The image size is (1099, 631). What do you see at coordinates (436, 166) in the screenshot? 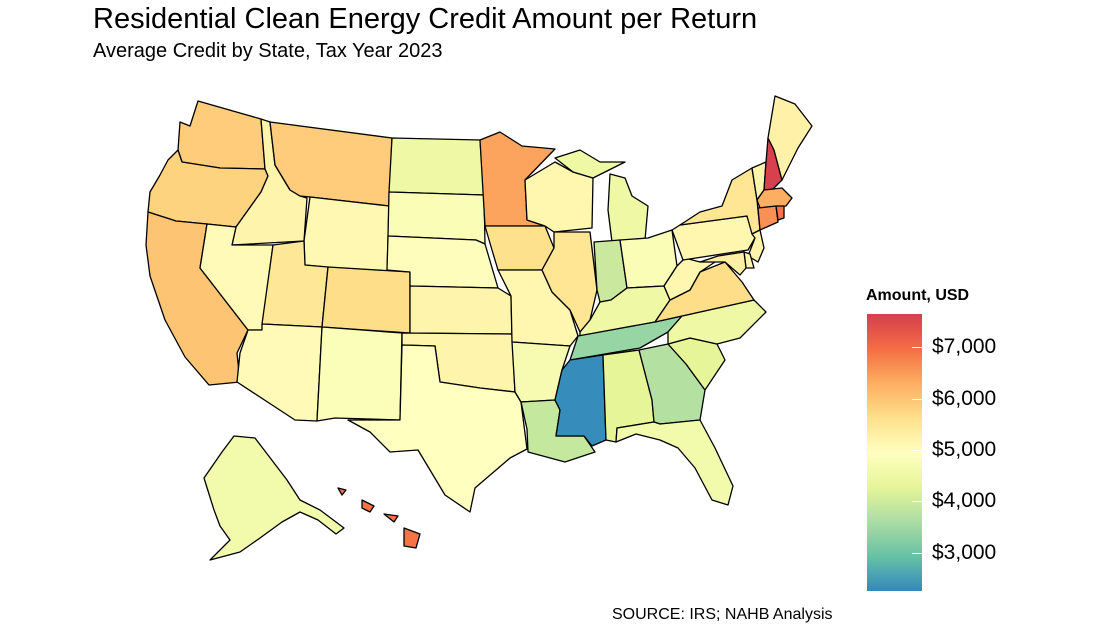
I see `state-nd` at bounding box center [436, 166].